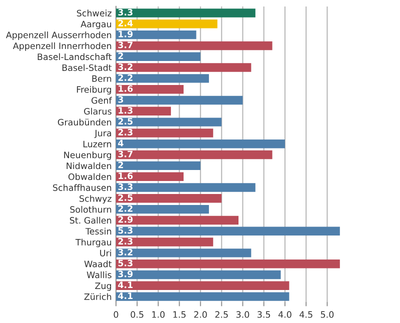  What do you see at coordinates (121, 143) in the screenshot?
I see `data-label: 4` at bounding box center [121, 143].